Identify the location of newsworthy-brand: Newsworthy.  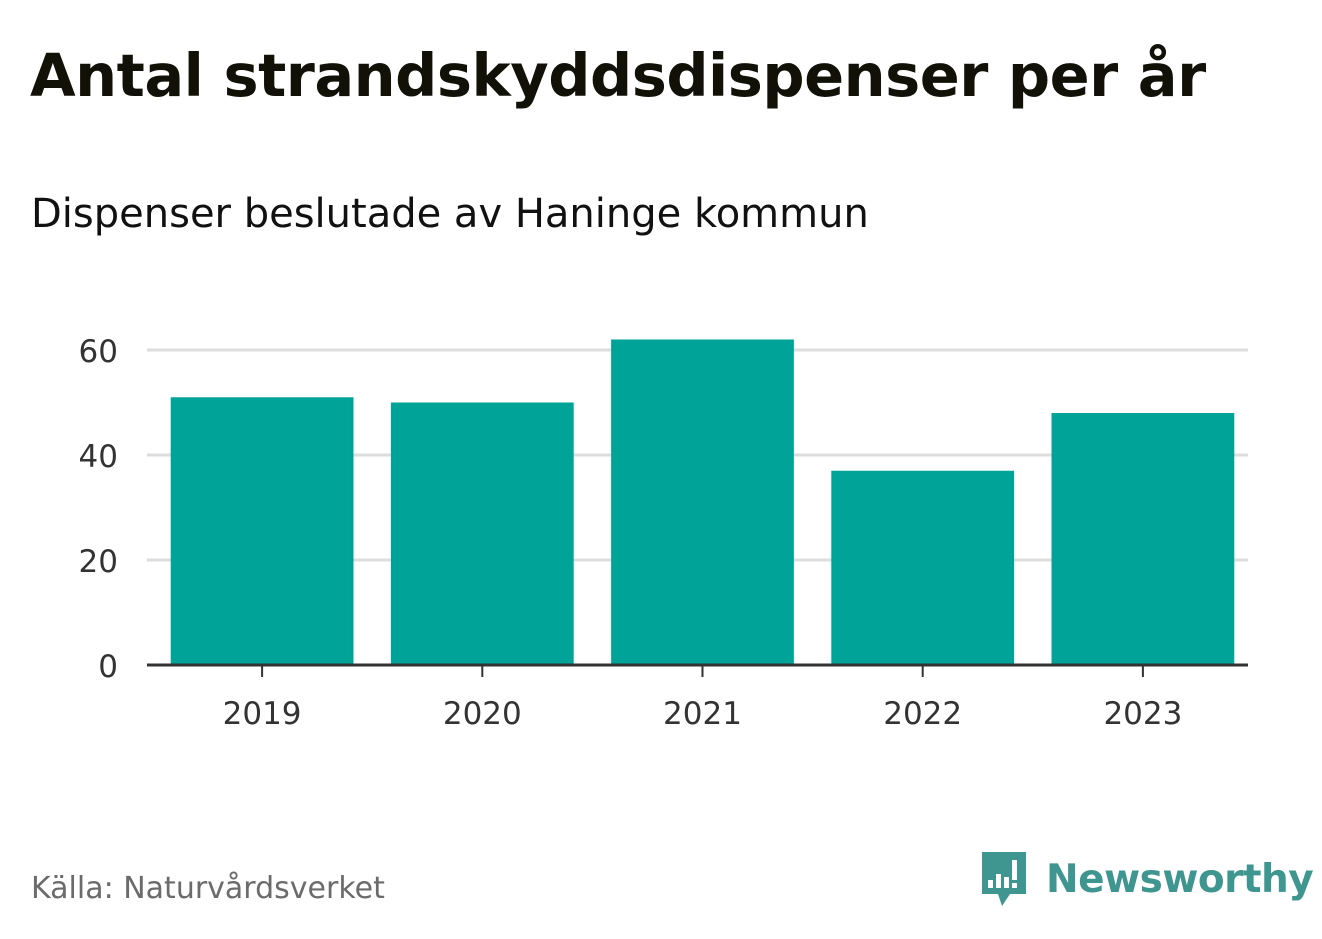
(1147, 880).